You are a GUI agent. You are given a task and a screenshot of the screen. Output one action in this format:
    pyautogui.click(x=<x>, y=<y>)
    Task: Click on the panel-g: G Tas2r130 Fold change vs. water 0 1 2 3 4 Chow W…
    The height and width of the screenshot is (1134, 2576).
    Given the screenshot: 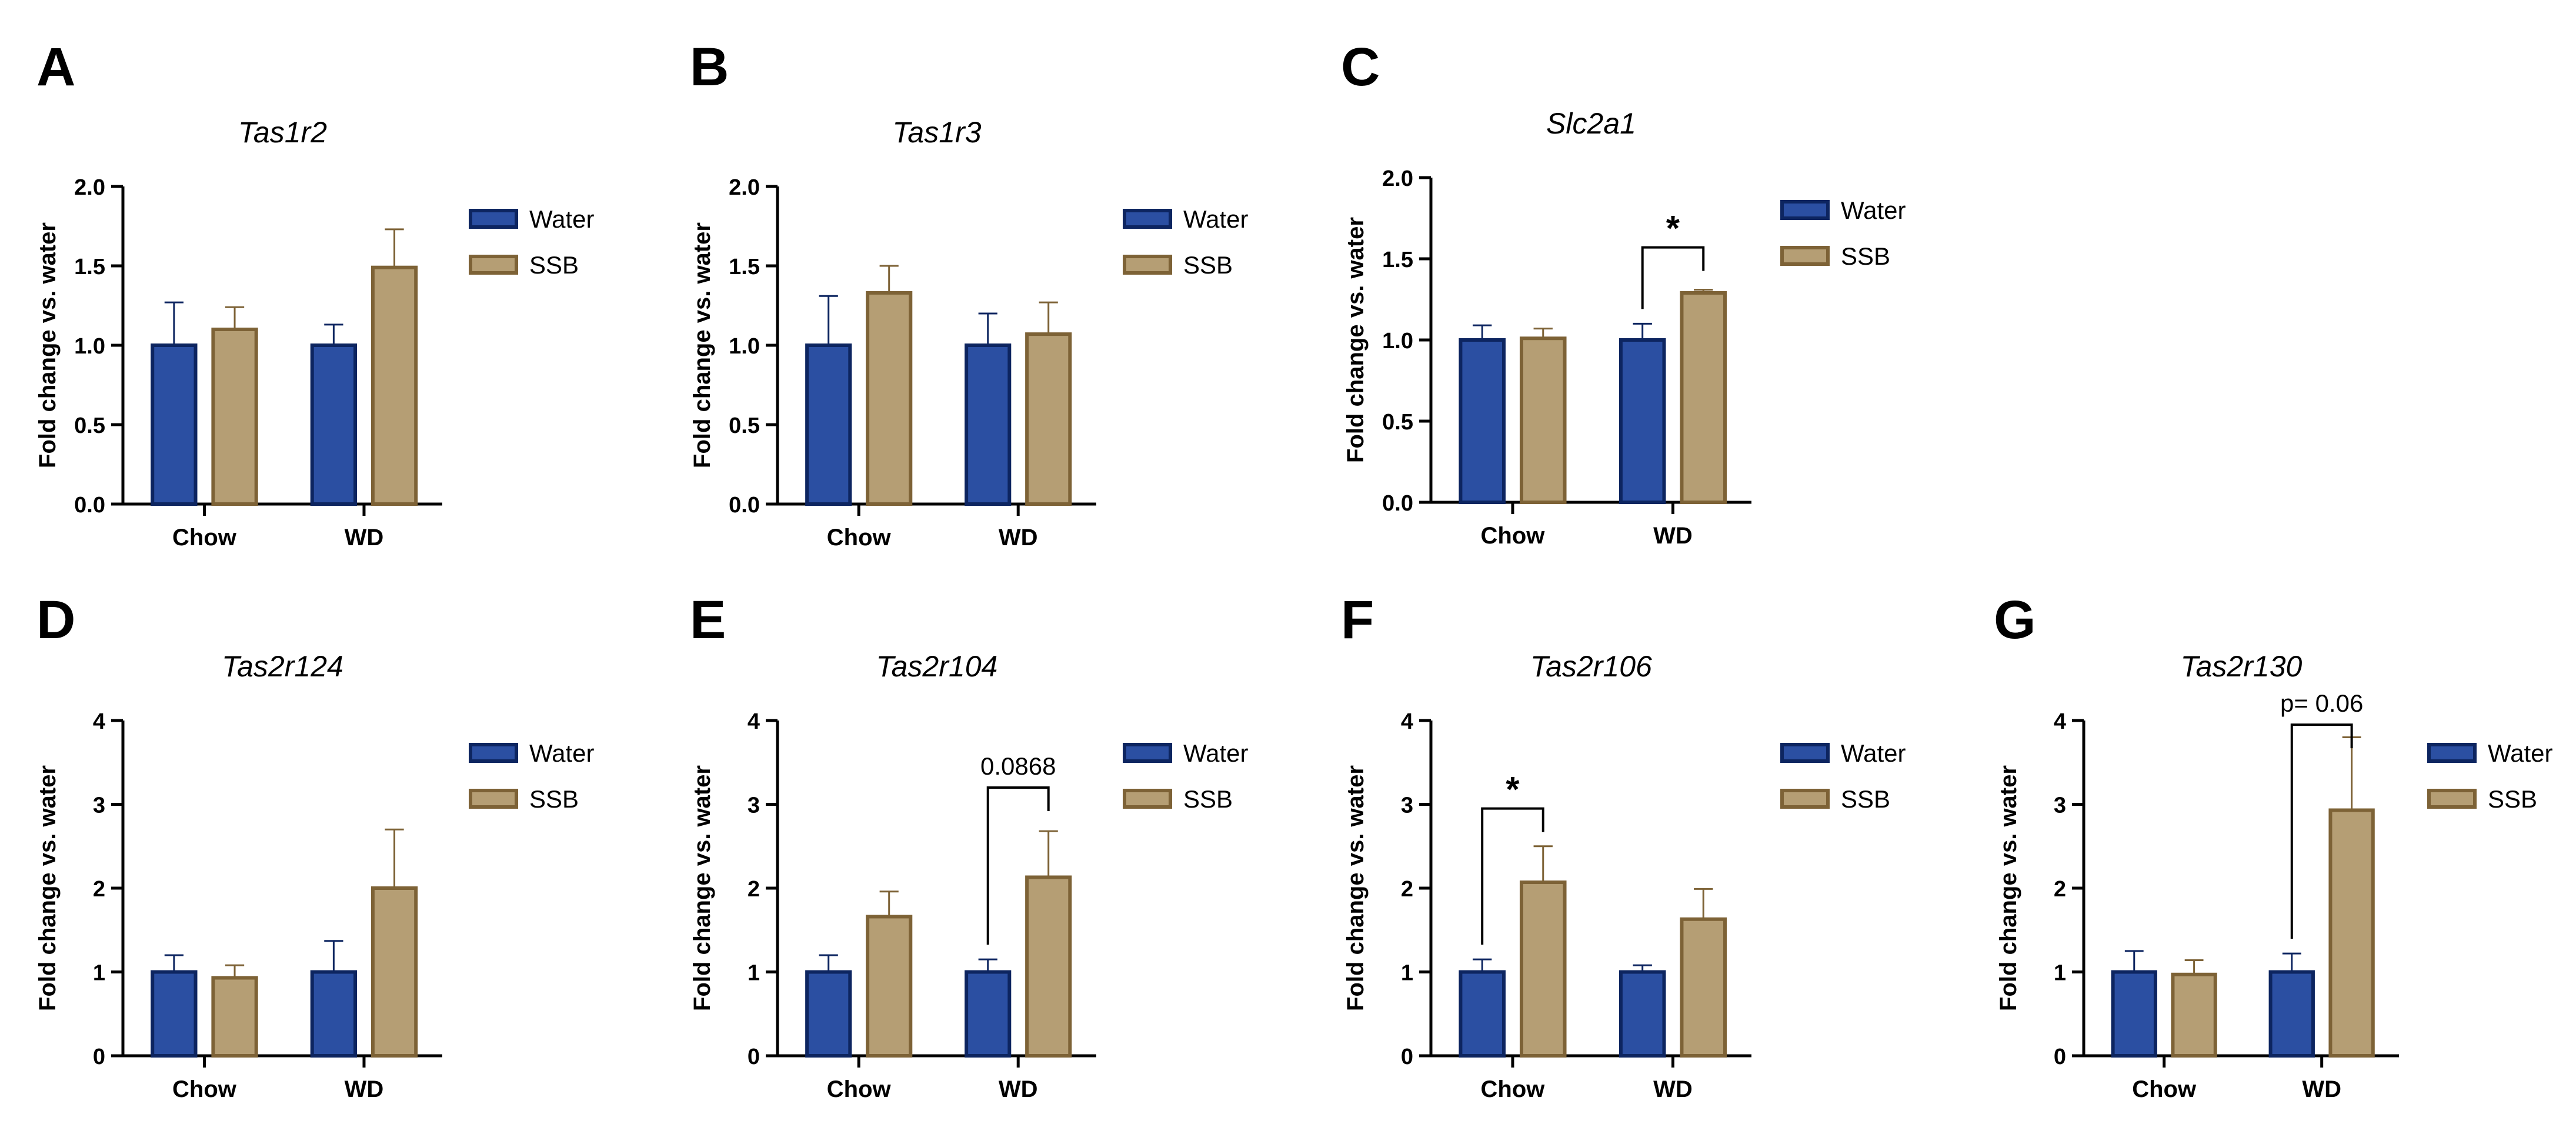 What is the action you would take?
    pyautogui.click(x=2273, y=846)
    